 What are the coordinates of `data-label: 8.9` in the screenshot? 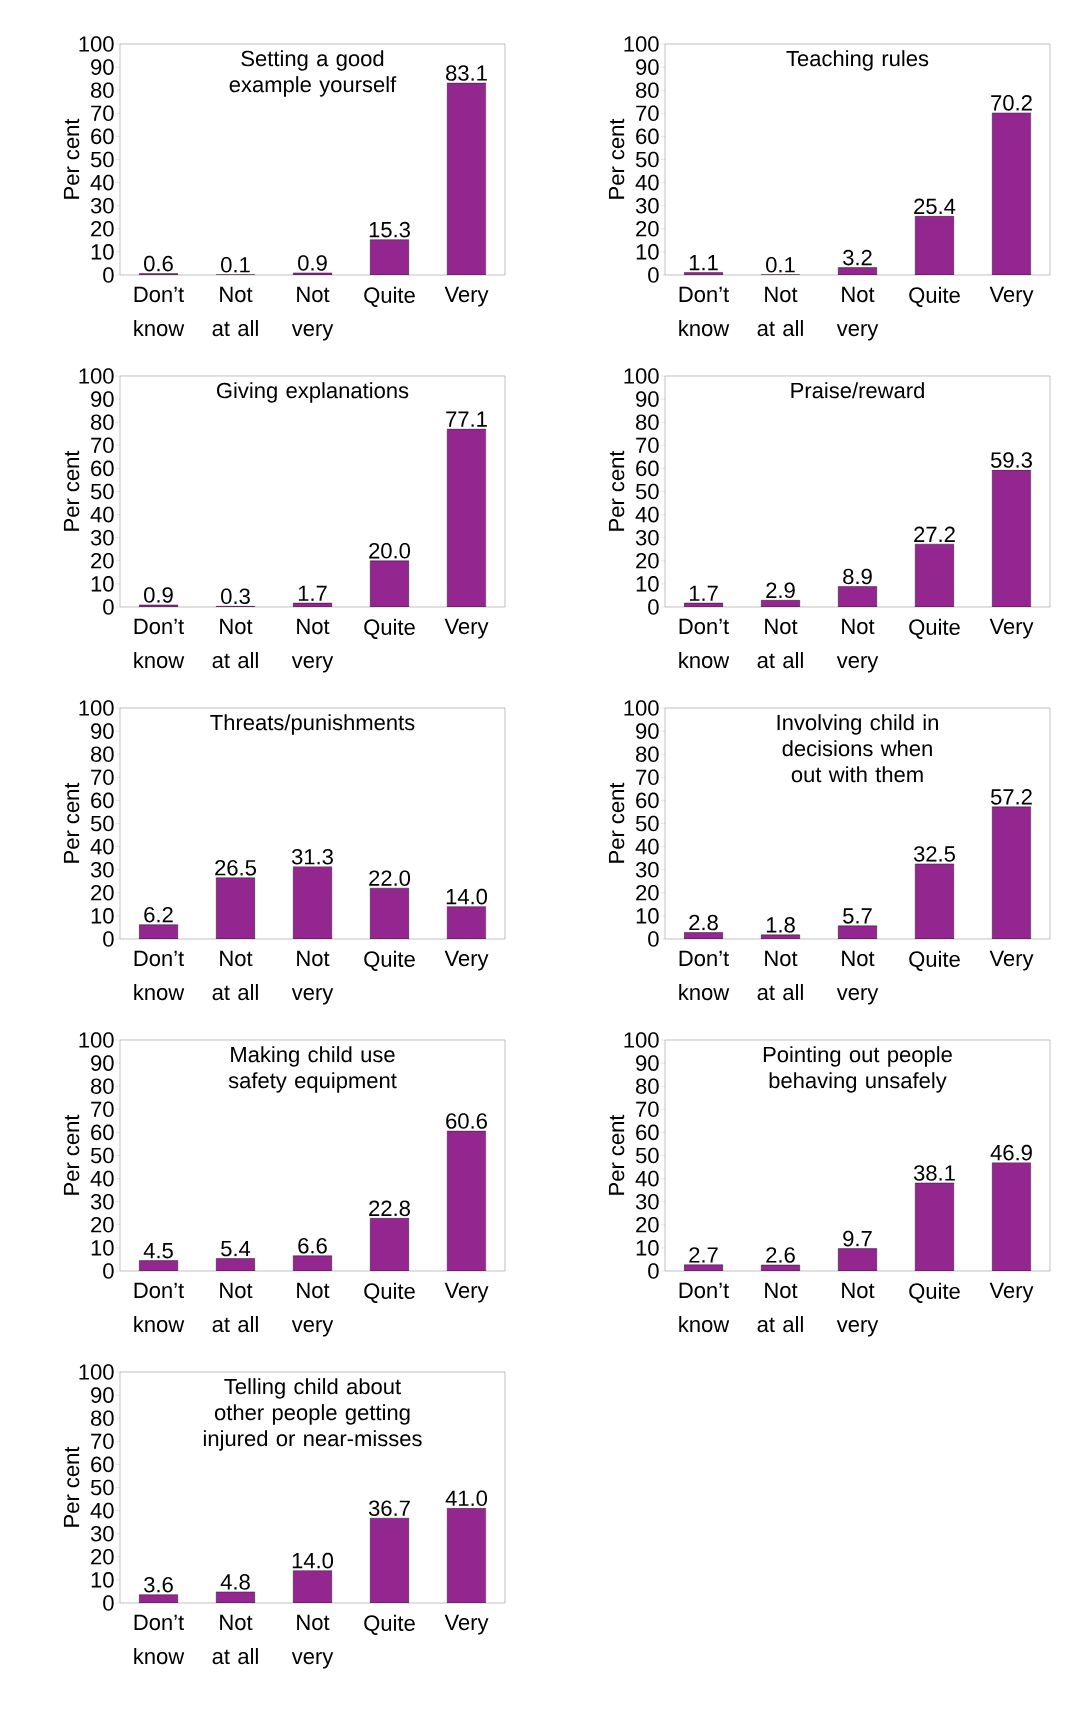 It's located at (857, 576).